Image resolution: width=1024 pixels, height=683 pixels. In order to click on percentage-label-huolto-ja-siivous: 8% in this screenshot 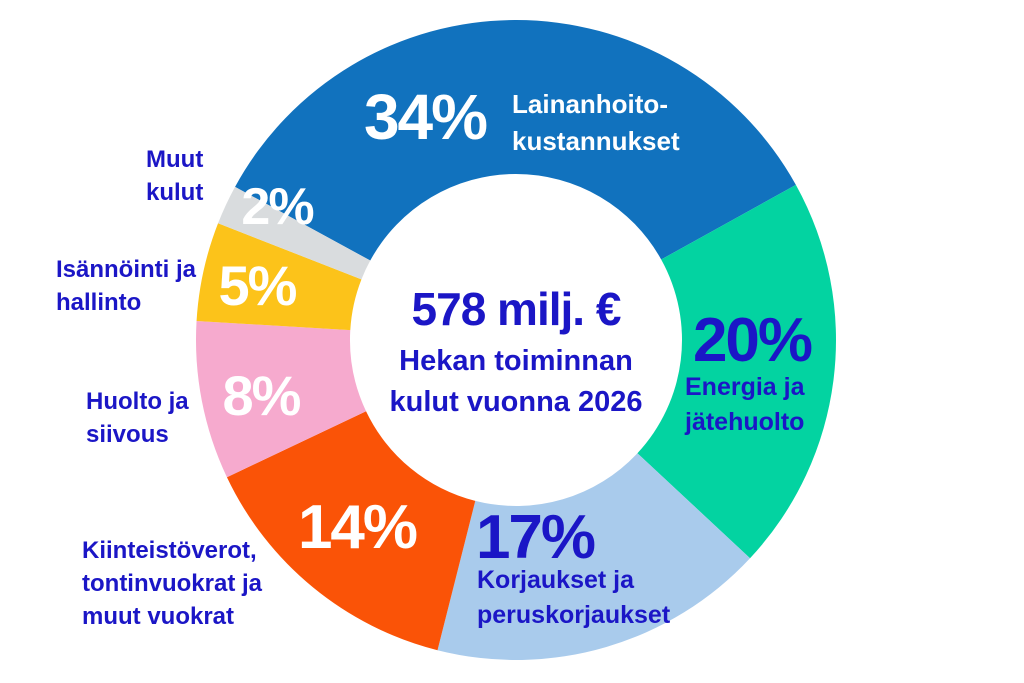, I will do `click(262, 395)`.